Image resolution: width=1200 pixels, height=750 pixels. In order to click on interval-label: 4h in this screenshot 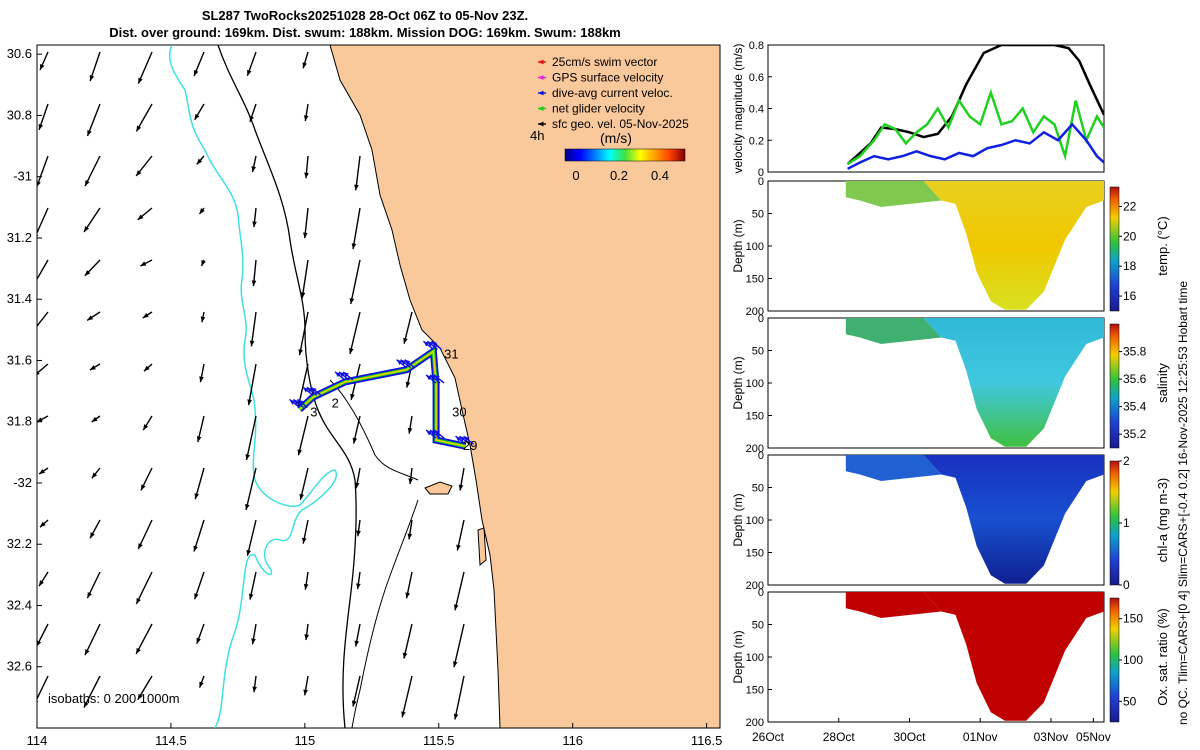, I will do `click(537, 135)`.